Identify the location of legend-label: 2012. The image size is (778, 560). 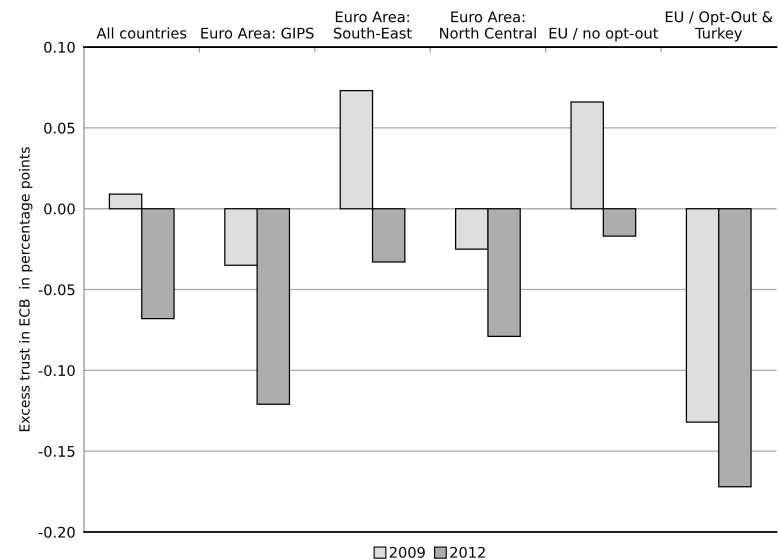
(467, 552).